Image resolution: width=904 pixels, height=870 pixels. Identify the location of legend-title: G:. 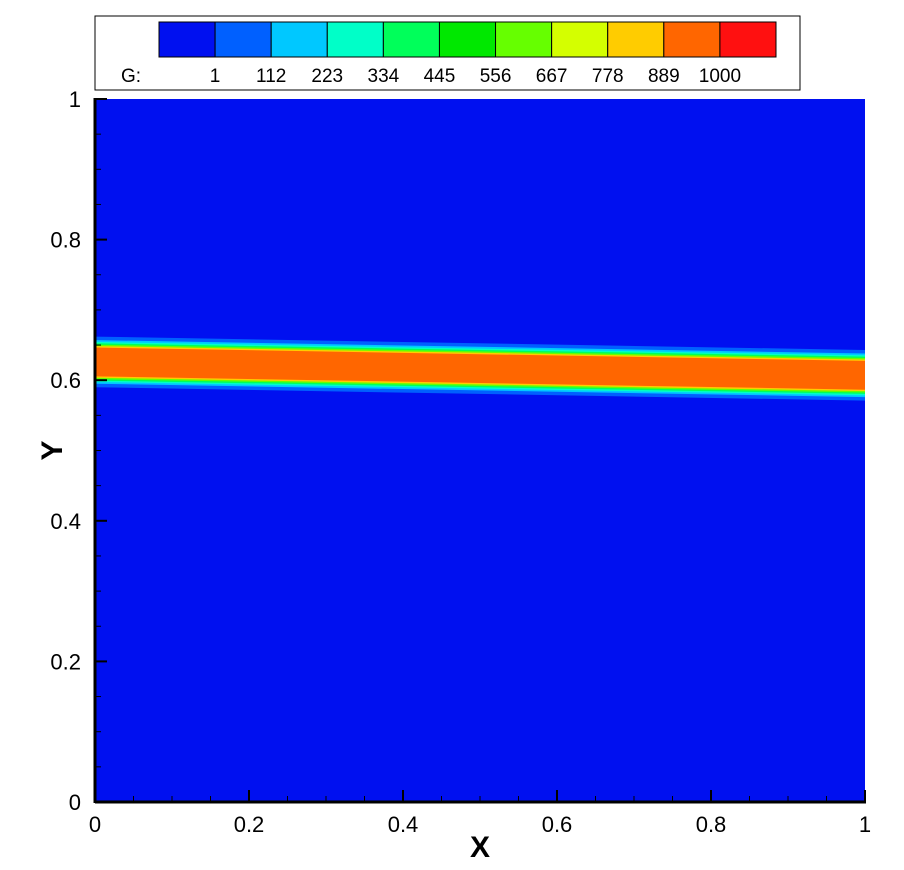
(131, 76).